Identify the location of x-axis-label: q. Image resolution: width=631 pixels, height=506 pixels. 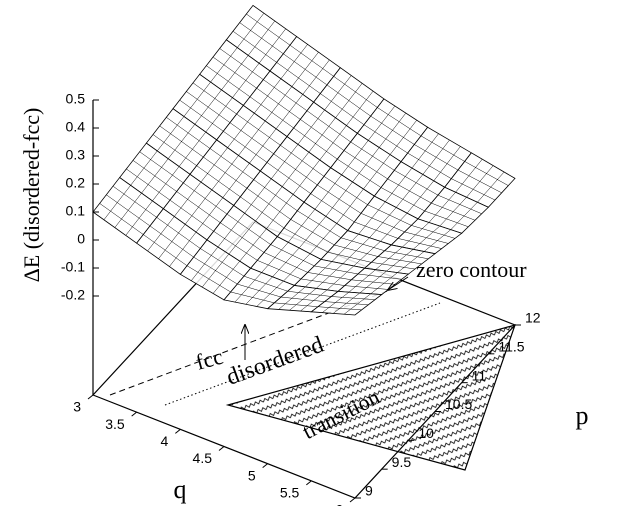
(180, 489).